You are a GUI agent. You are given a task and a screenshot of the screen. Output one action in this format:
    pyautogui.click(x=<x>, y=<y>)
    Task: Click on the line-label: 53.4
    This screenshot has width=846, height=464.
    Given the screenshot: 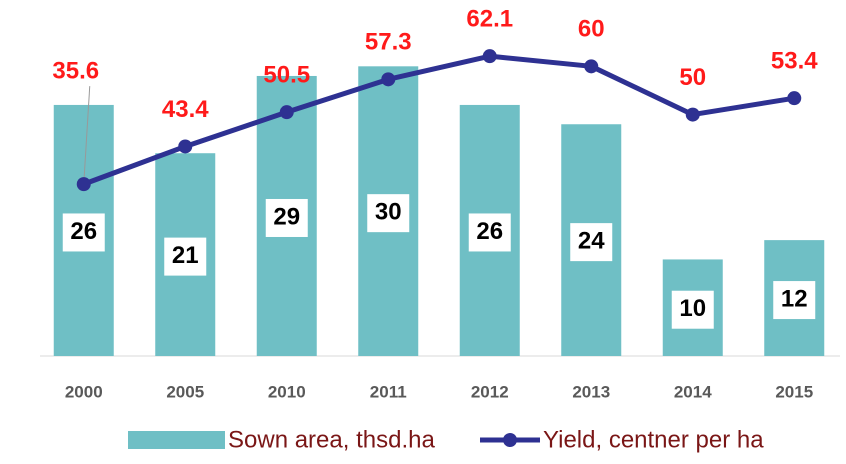 What is the action you would take?
    pyautogui.click(x=794, y=61)
    